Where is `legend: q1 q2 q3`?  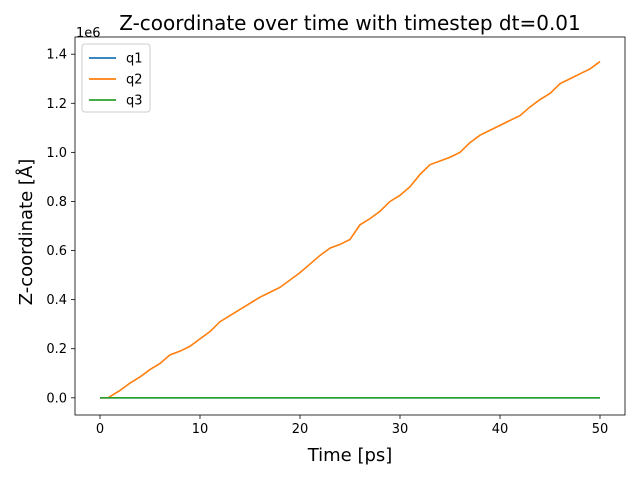
legend: q1 q2 q3 is located at coordinates (116, 78).